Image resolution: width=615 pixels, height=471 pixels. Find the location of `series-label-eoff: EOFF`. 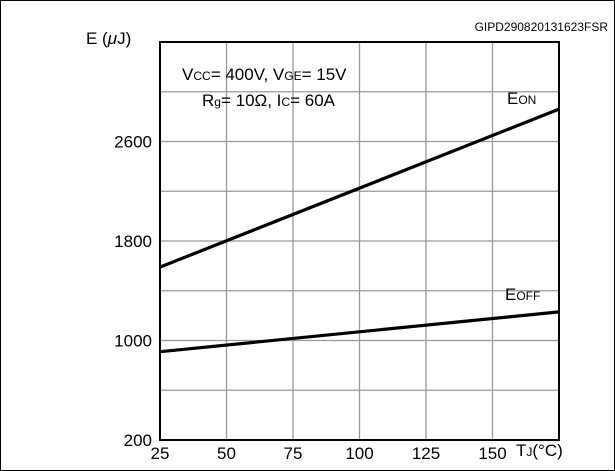

series-label-eoff: EOFF is located at coordinates (522, 294).